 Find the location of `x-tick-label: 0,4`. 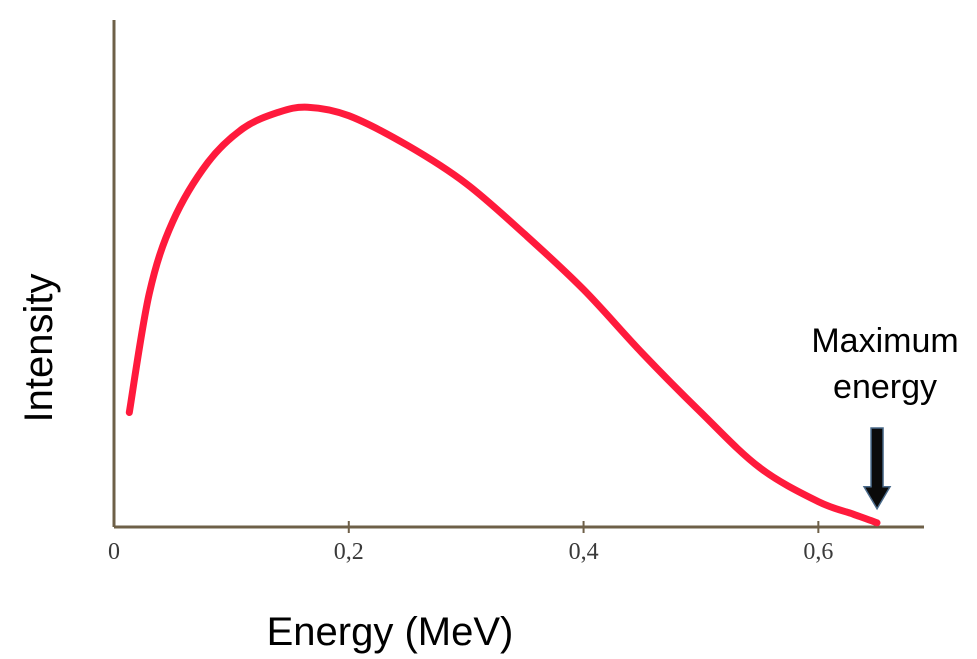

x-tick-label: 0,4 is located at coordinates (584, 552).